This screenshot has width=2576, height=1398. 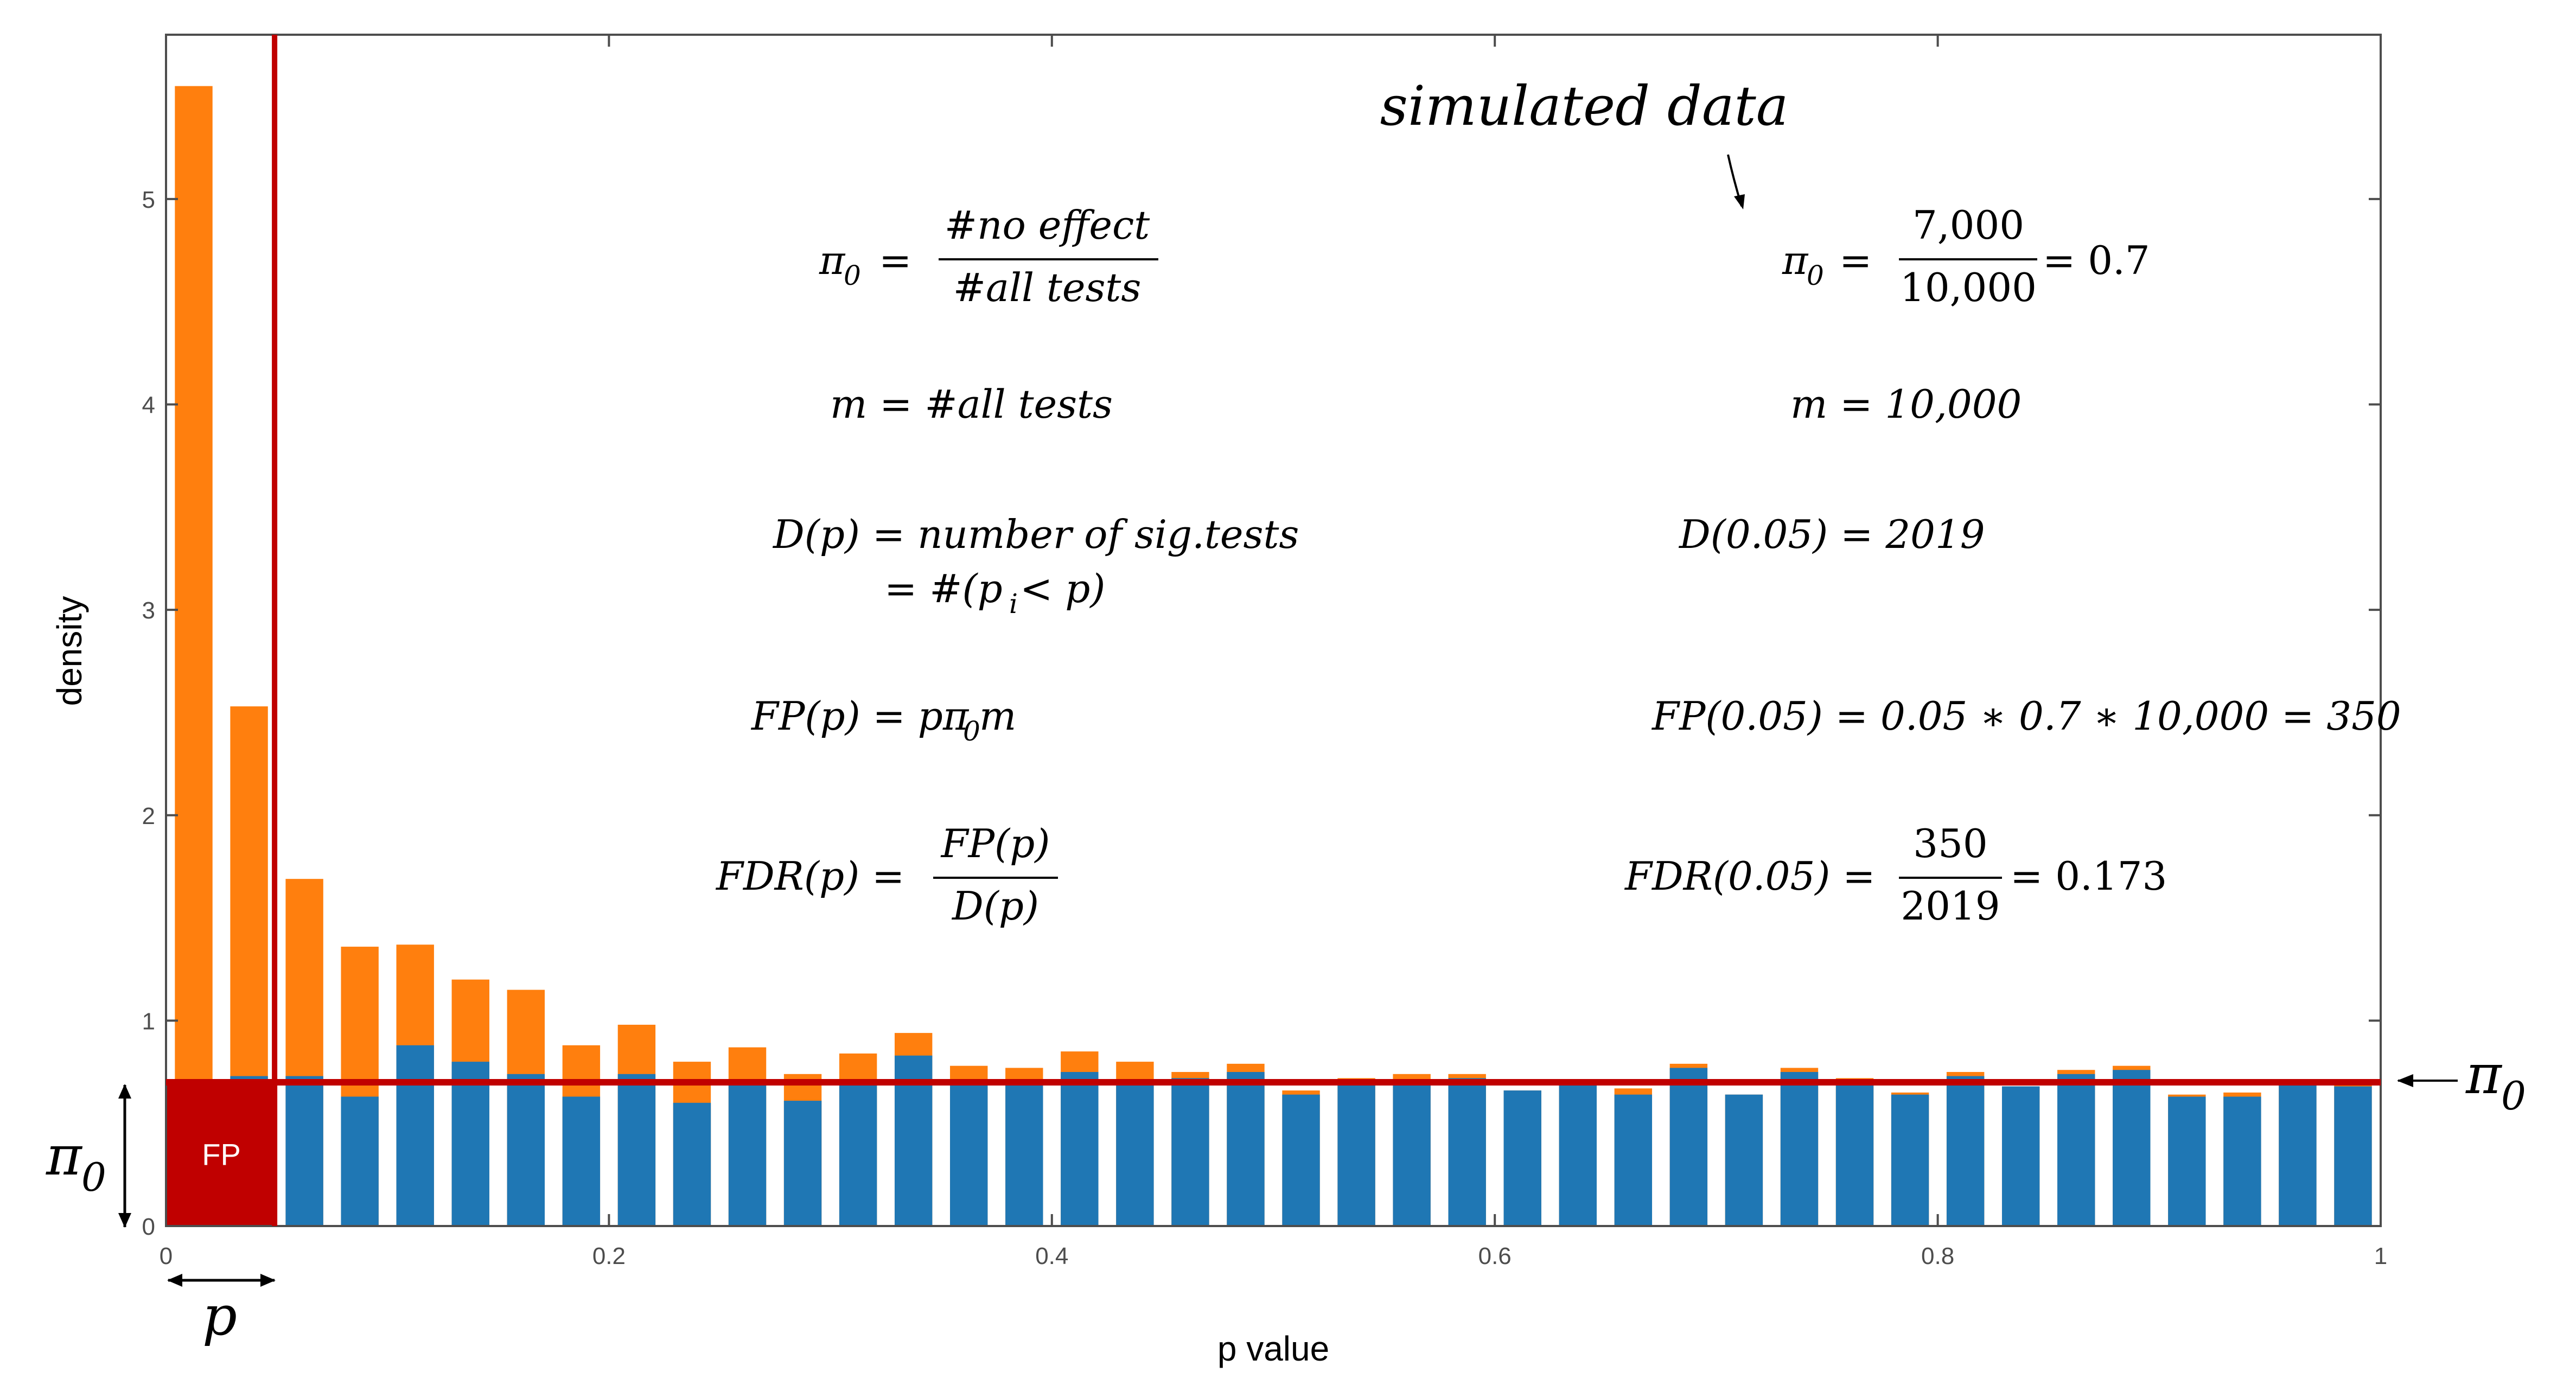 I want to click on svg-text: = 0.173, so click(x=2088, y=876).